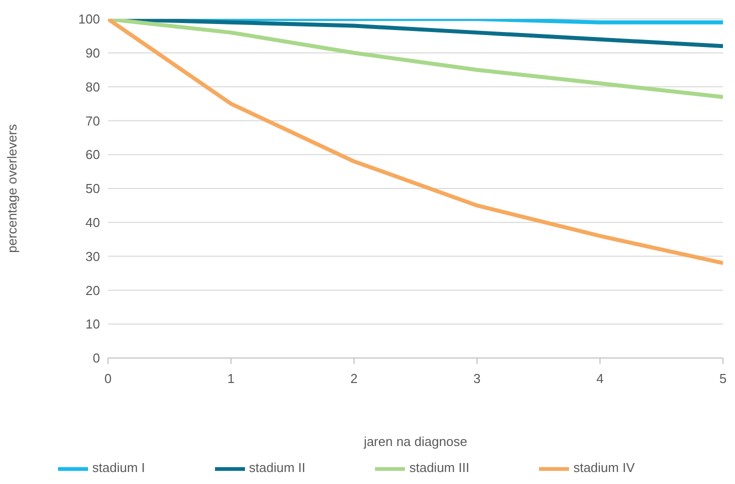  I want to click on legend-label: stadium II, so click(277, 468).